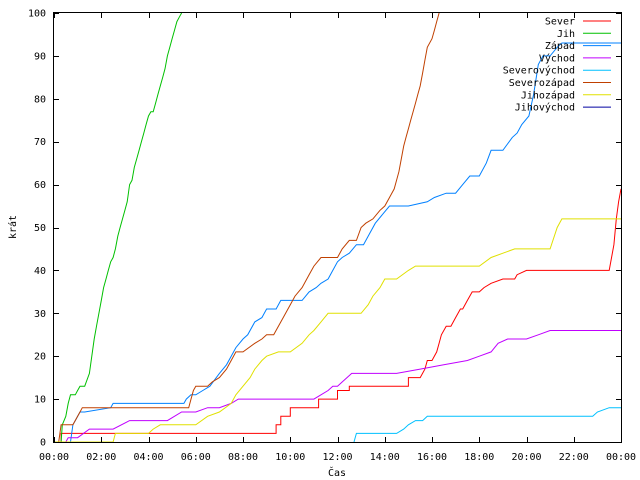 This screenshot has height=480, width=640. Describe the element at coordinates (574, 457) in the screenshot. I see `x-tick-label: 22:00` at that location.